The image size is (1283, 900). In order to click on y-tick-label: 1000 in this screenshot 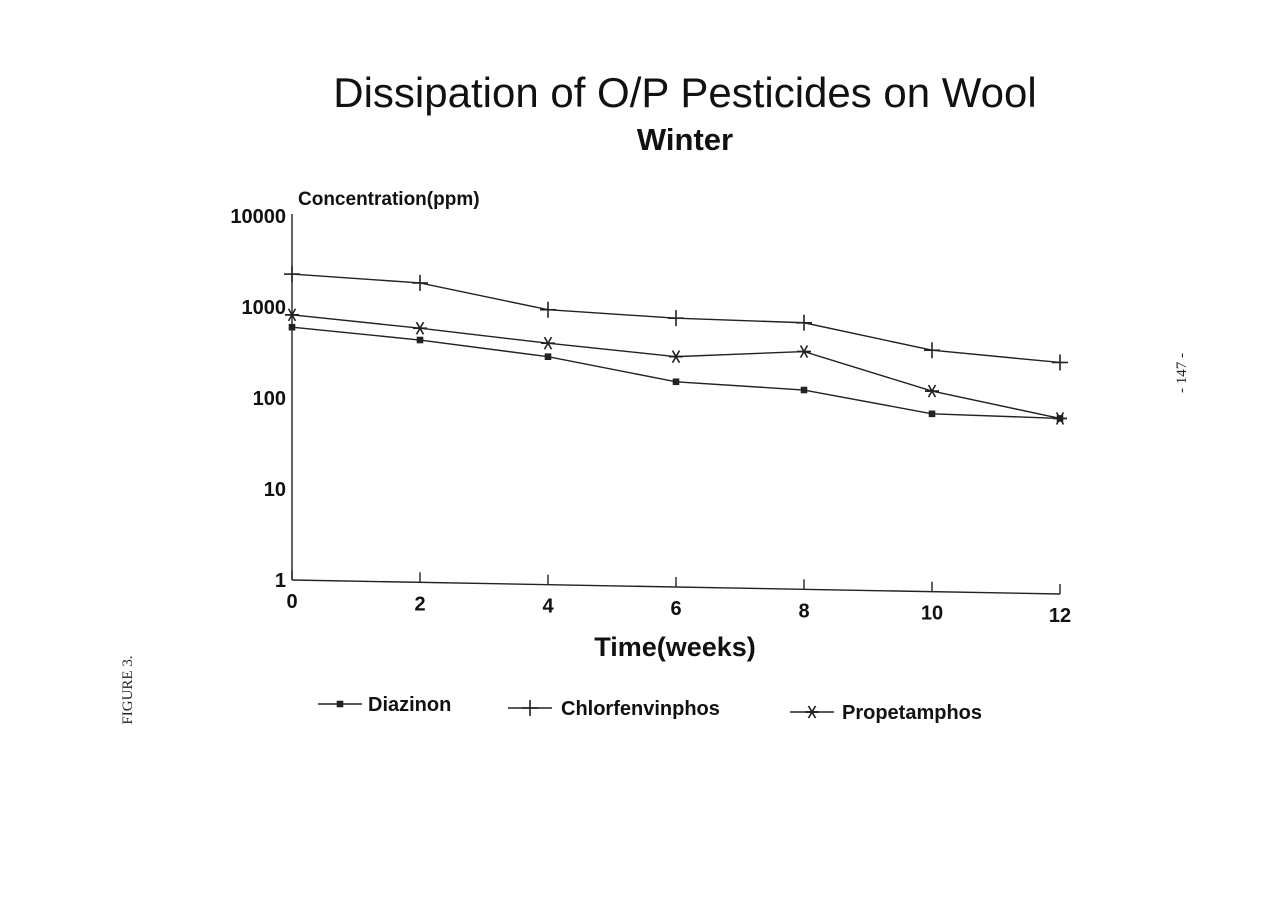, I will do `click(264, 308)`.